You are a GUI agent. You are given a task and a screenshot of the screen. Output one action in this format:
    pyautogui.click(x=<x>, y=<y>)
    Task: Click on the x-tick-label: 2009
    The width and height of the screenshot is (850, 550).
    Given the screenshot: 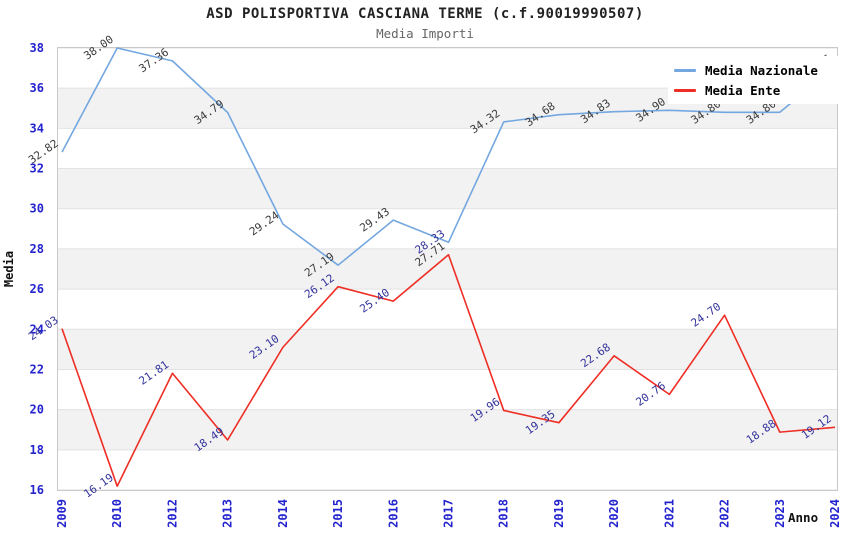 What is the action you would take?
    pyautogui.click(x=62, y=513)
    